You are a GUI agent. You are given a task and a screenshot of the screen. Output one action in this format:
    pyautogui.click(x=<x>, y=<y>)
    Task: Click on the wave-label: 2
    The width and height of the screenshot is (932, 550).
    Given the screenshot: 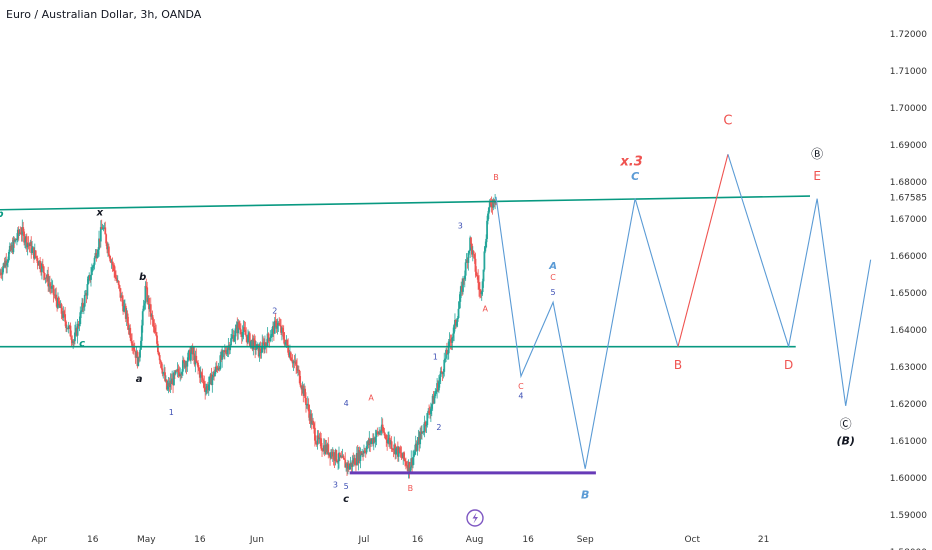 What is the action you would take?
    pyautogui.click(x=438, y=427)
    